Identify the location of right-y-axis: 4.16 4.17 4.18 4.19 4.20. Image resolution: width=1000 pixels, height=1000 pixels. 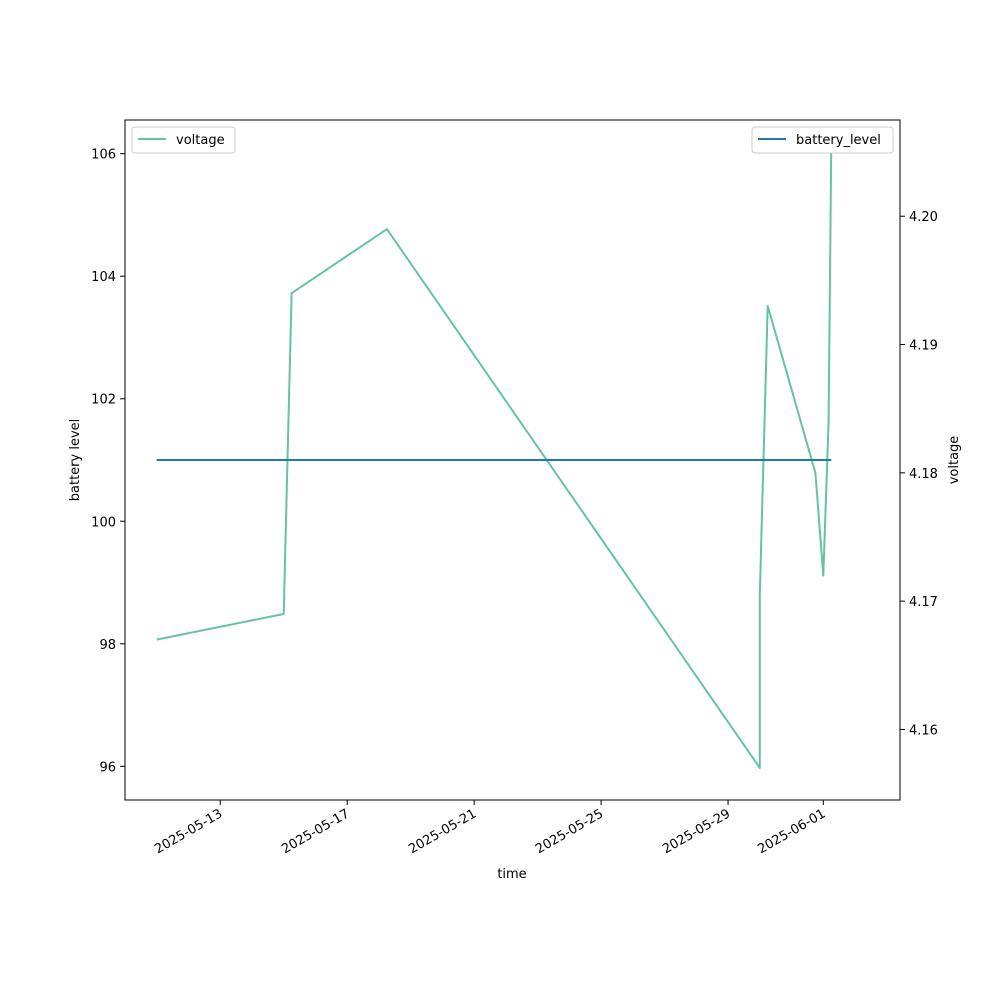
(919, 474).